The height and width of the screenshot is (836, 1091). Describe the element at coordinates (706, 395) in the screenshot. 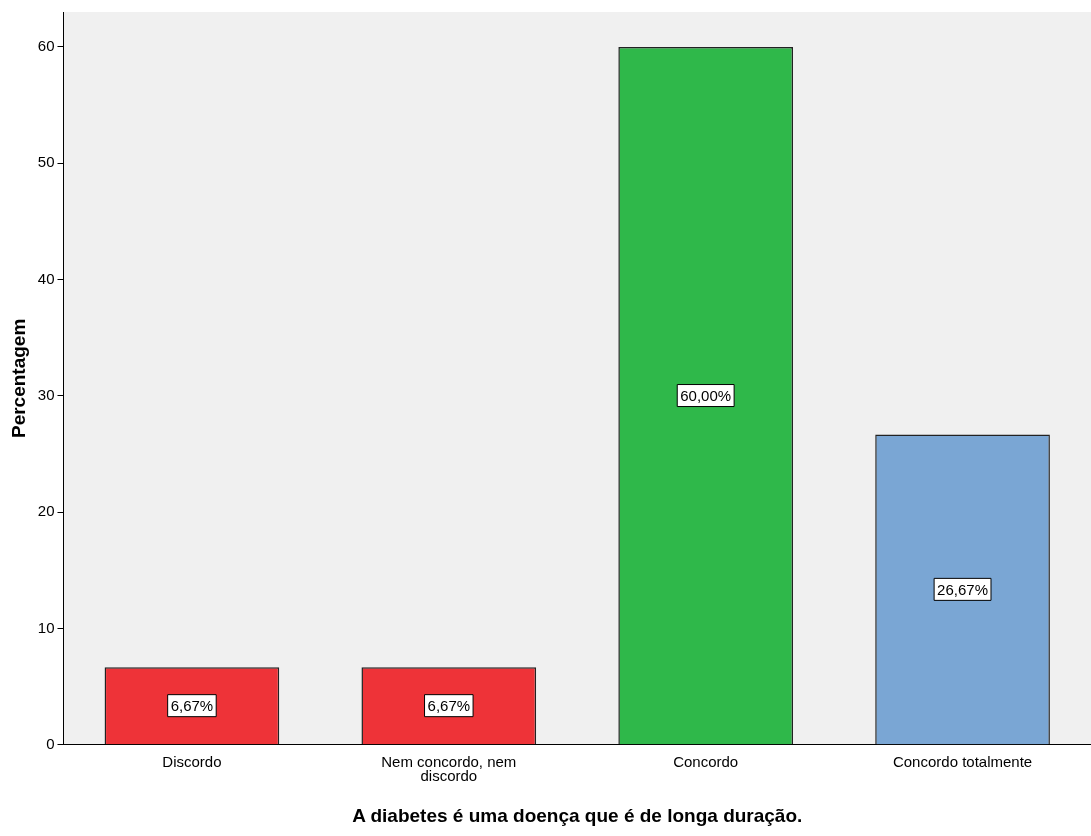

I see `data-label: 60,00%` at that location.